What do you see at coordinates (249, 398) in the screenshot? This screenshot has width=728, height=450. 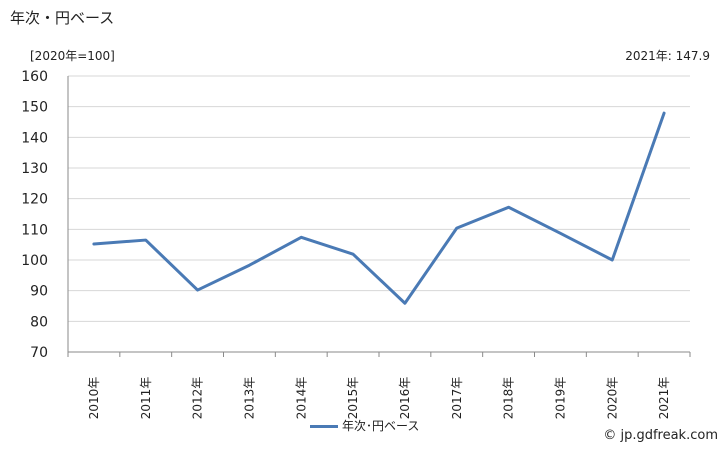 I see `x-tick-label-3: 2013年` at bounding box center [249, 398].